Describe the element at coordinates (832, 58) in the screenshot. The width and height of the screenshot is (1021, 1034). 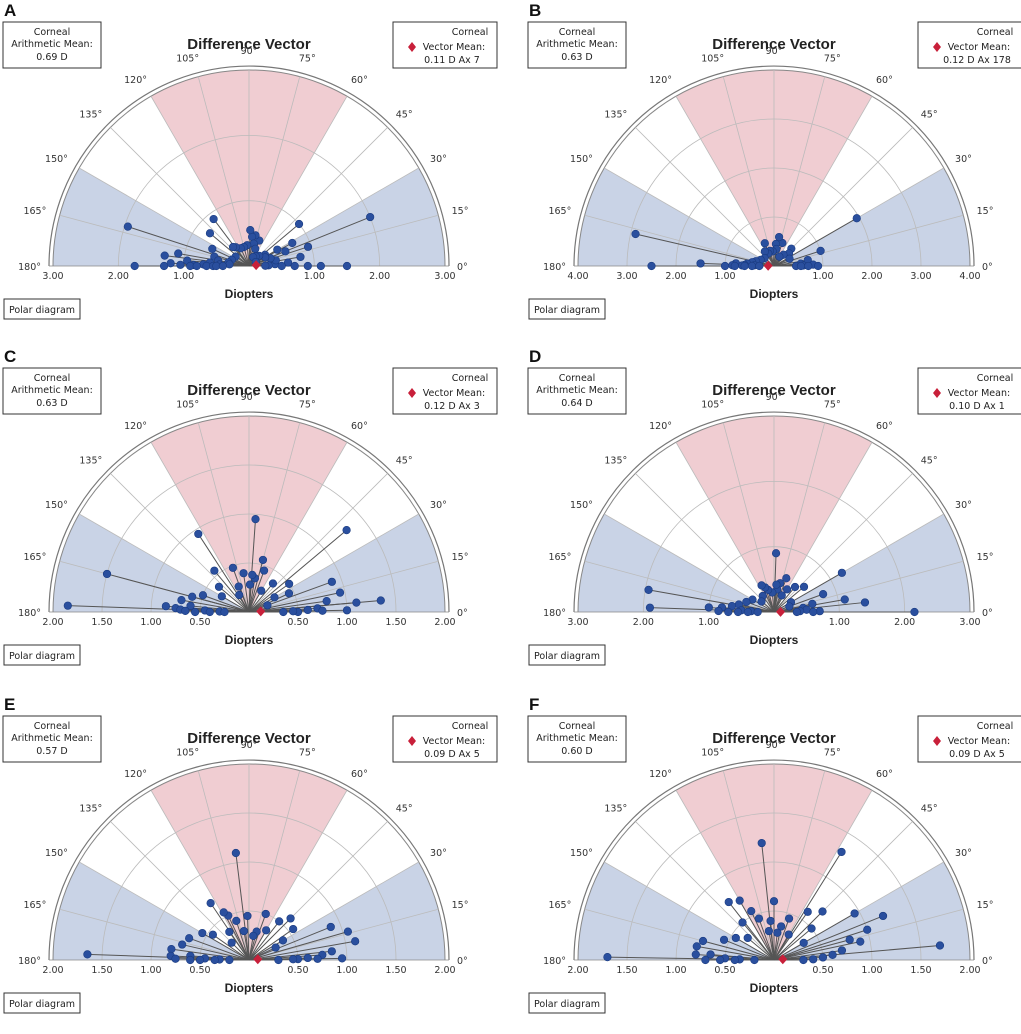
I see `angle-label: 75°` at that location.